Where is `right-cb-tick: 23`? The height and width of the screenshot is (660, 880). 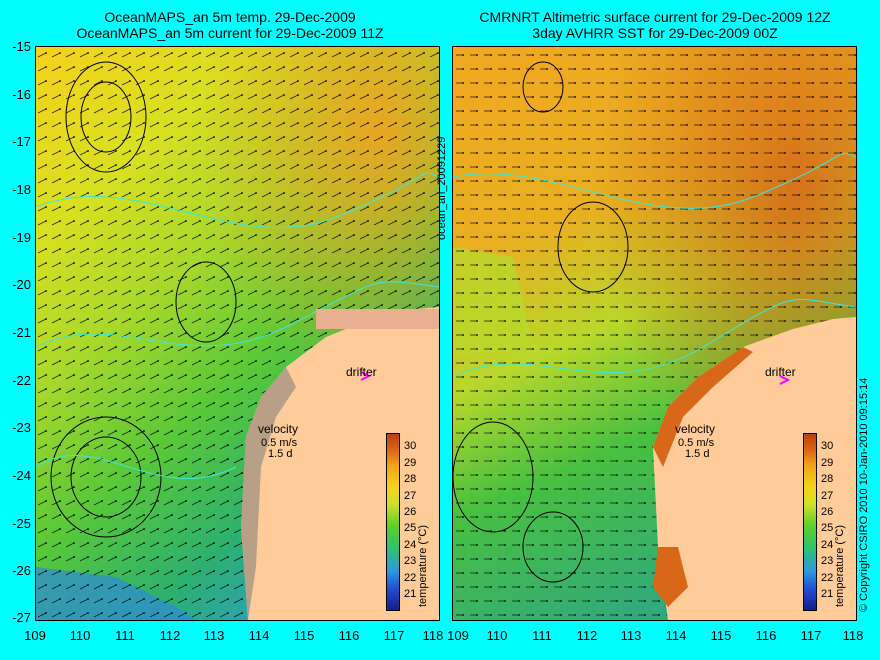
right-cb-tick: 23 is located at coordinates (827, 561).